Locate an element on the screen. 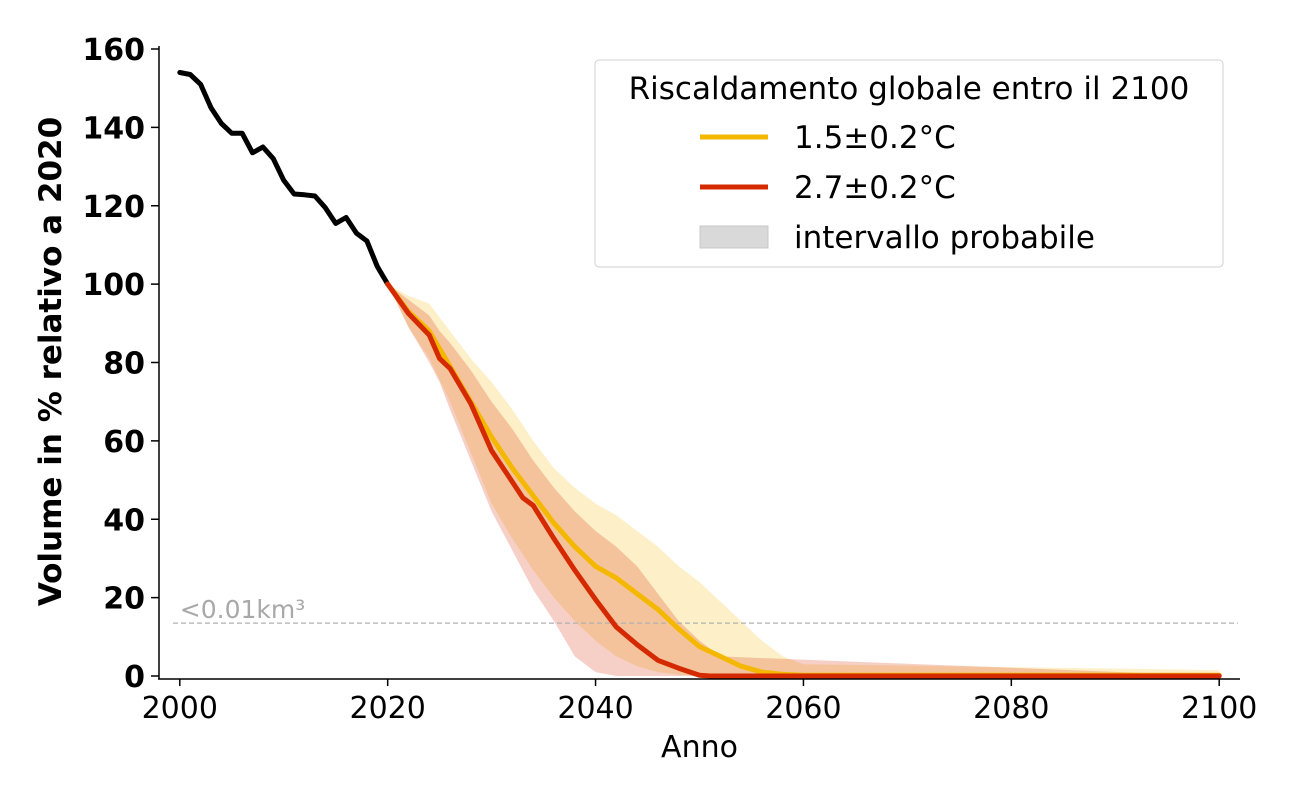 Image resolution: width=1300 pixels, height=800 pixels. y-tick-label: 160 is located at coordinates (113, 50).